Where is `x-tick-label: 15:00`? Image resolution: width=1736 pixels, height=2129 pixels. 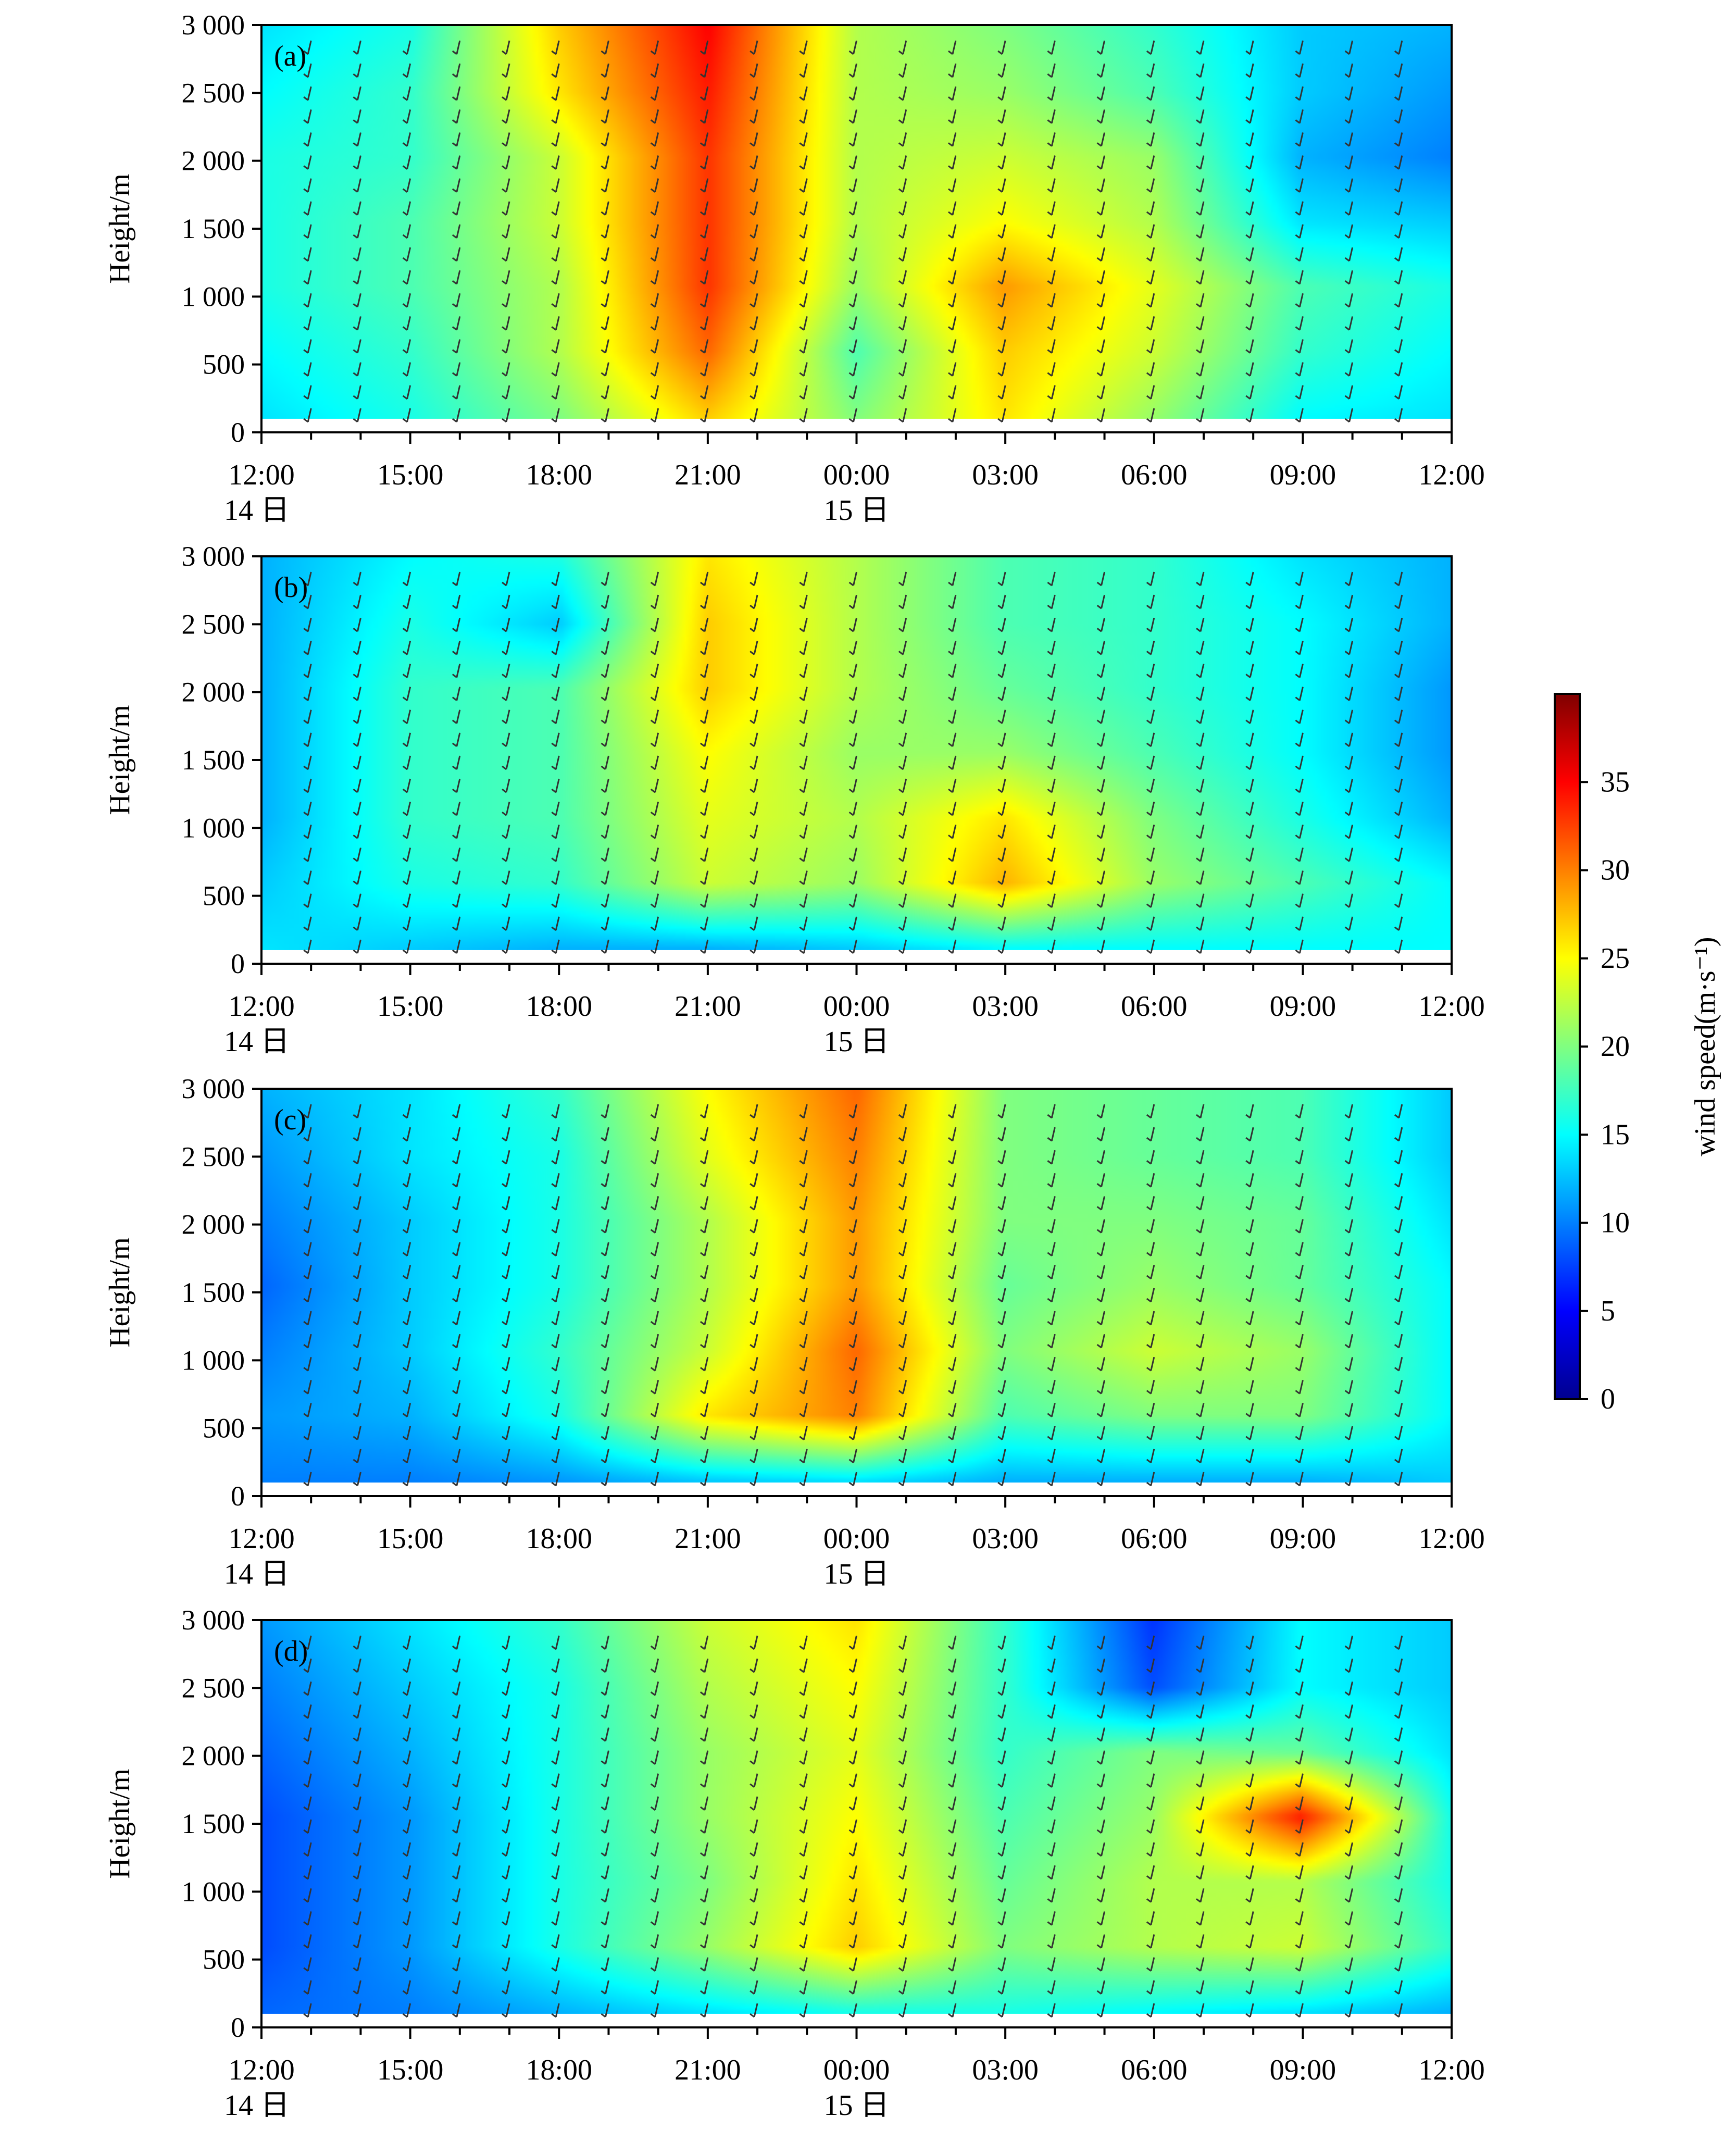 x-tick-label: 15:00 is located at coordinates (410, 475).